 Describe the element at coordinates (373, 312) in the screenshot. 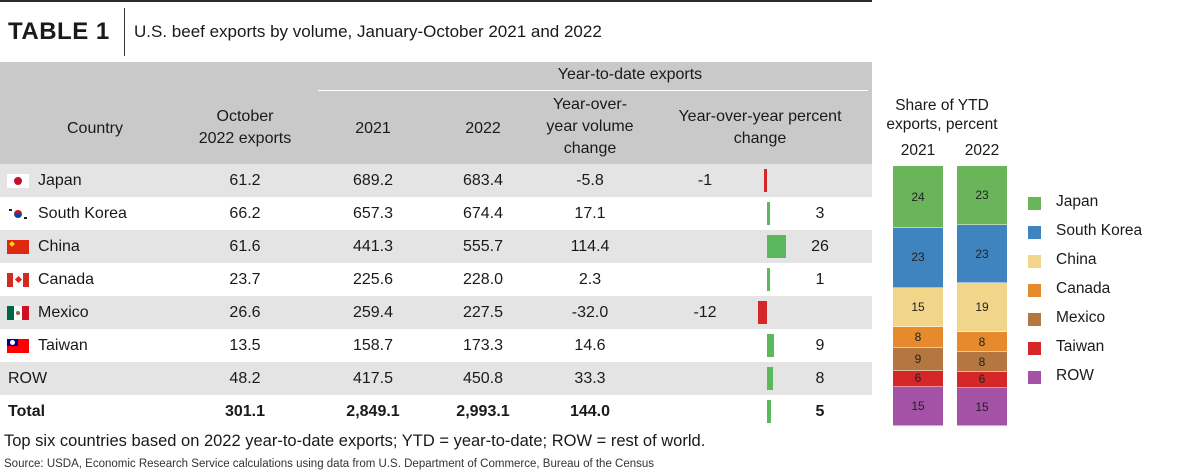

I see `y2021-cell: 259.4` at that location.